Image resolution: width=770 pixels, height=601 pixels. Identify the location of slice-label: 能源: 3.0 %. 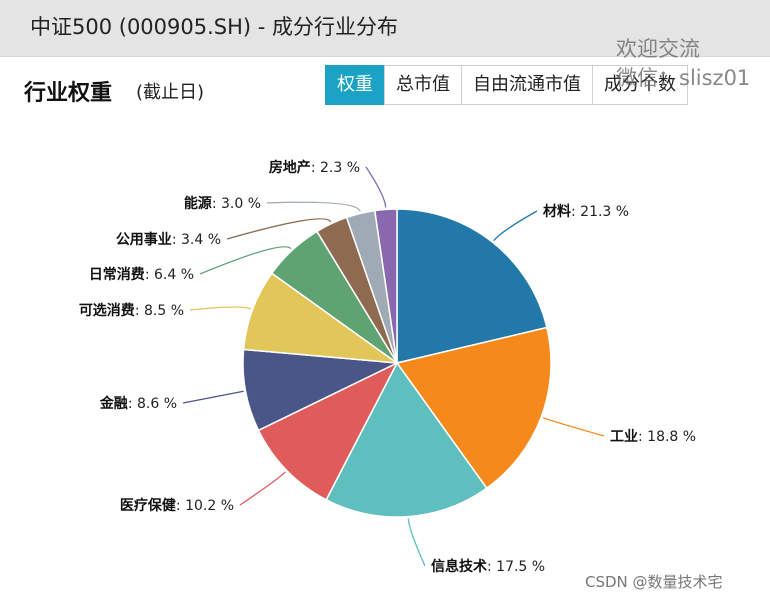
(222, 203).